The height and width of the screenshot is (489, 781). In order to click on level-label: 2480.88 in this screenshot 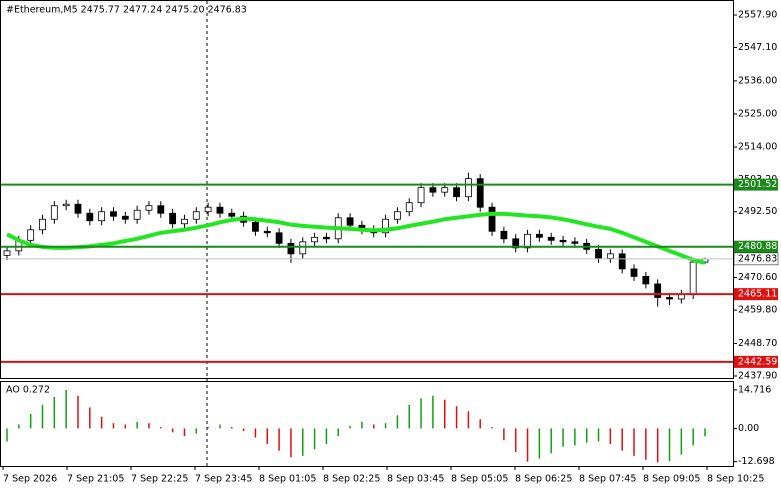, I will do `click(757, 246)`.